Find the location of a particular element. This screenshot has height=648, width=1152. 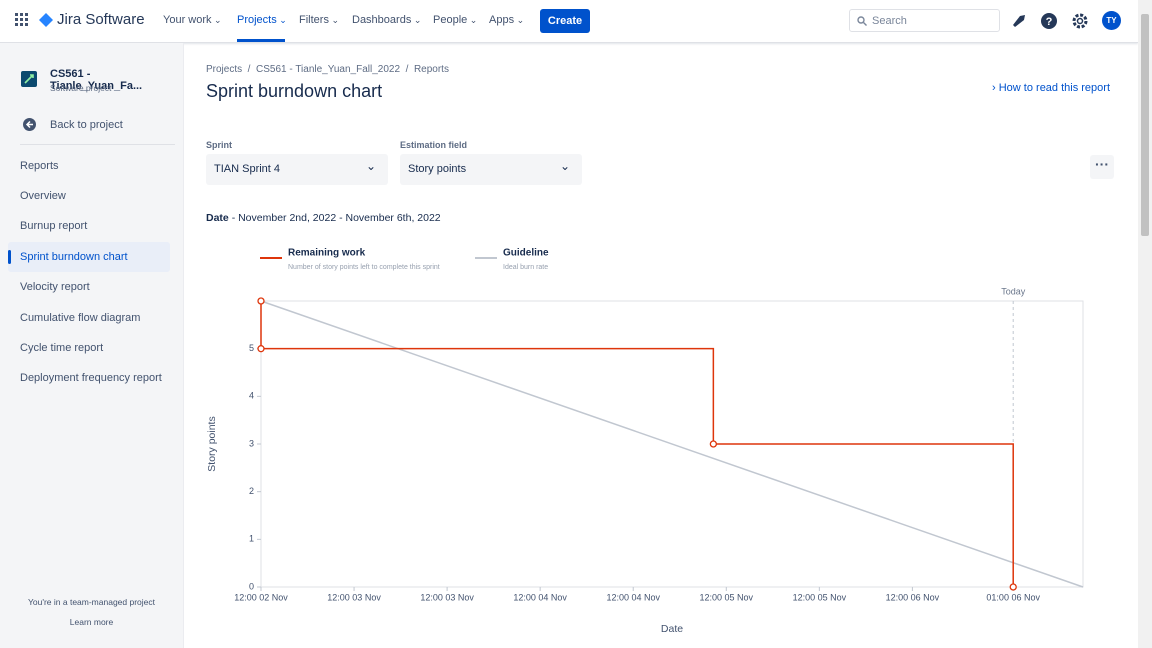

settings-icon is located at coordinates (1080, 21).